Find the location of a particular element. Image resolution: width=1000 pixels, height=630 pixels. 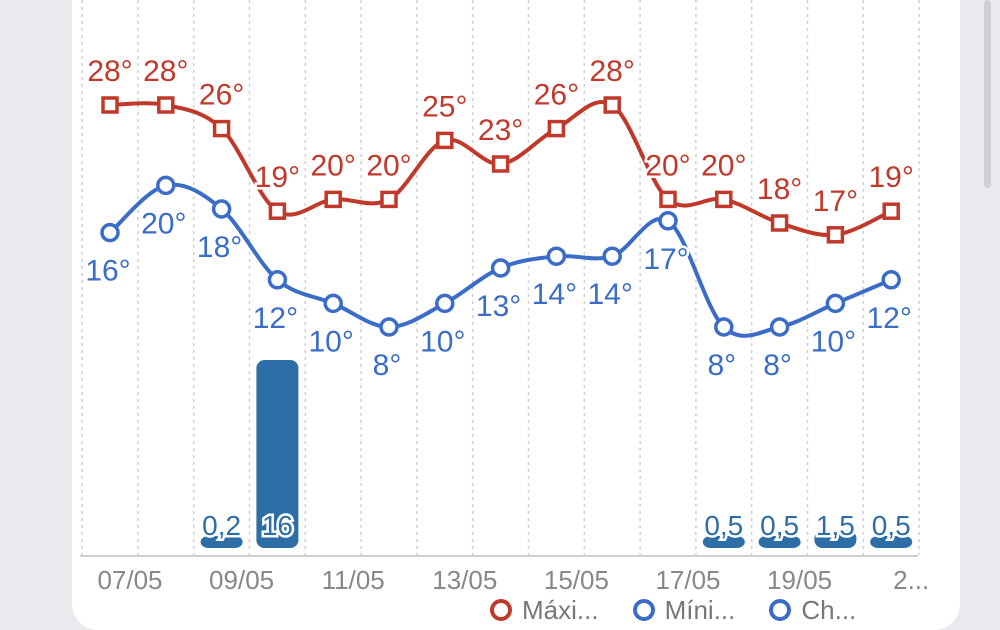

legend-marker-max-icon is located at coordinates (501, 610).